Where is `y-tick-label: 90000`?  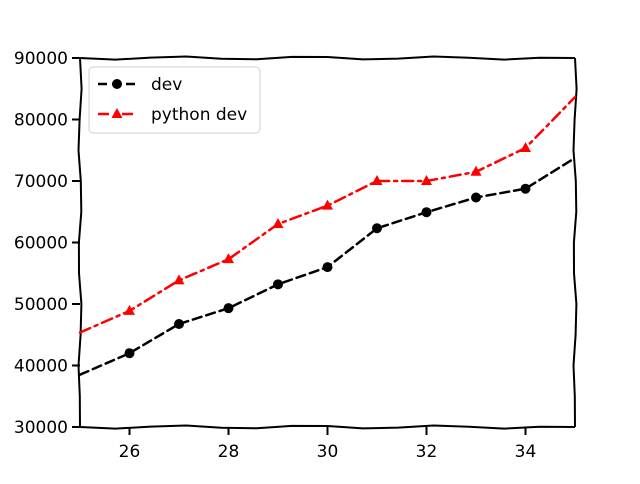
y-tick-label: 90000 is located at coordinates (41, 59).